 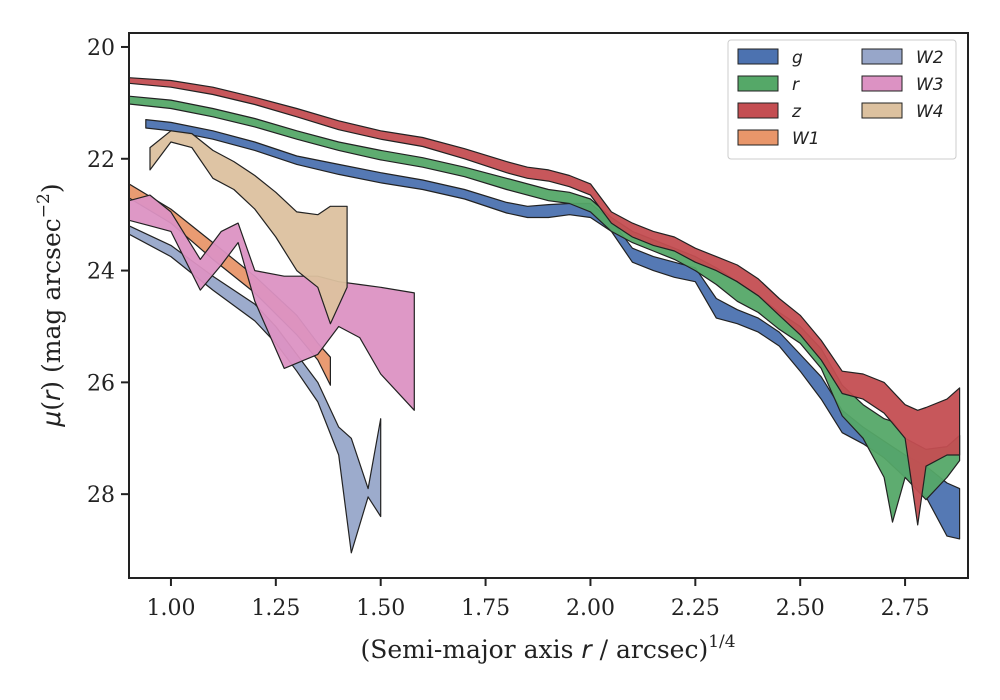 I want to click on legend-swatch-w3, so click(x=882, y=83).